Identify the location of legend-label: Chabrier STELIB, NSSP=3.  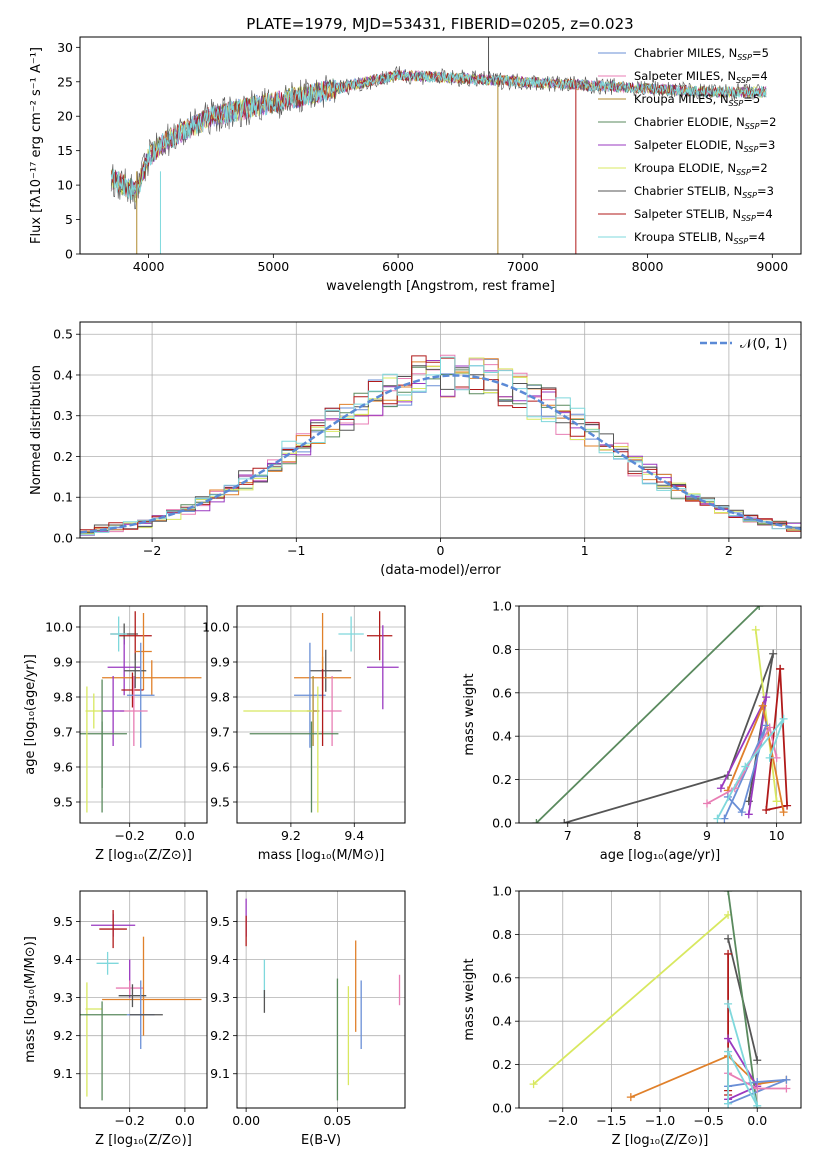
(704, 192).